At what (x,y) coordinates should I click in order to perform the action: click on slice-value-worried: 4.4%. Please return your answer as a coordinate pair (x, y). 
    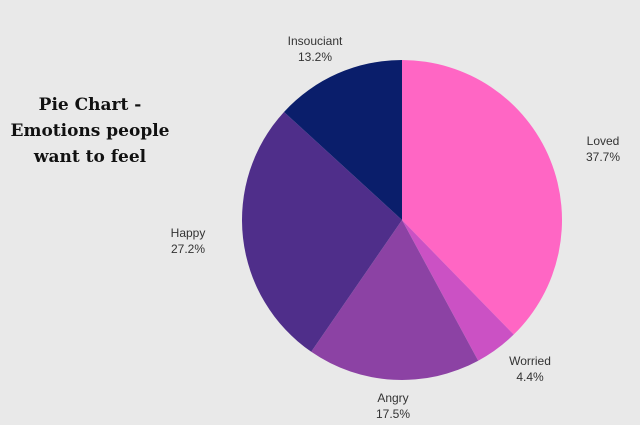
    Looking at the image, I should click on (530, 377).